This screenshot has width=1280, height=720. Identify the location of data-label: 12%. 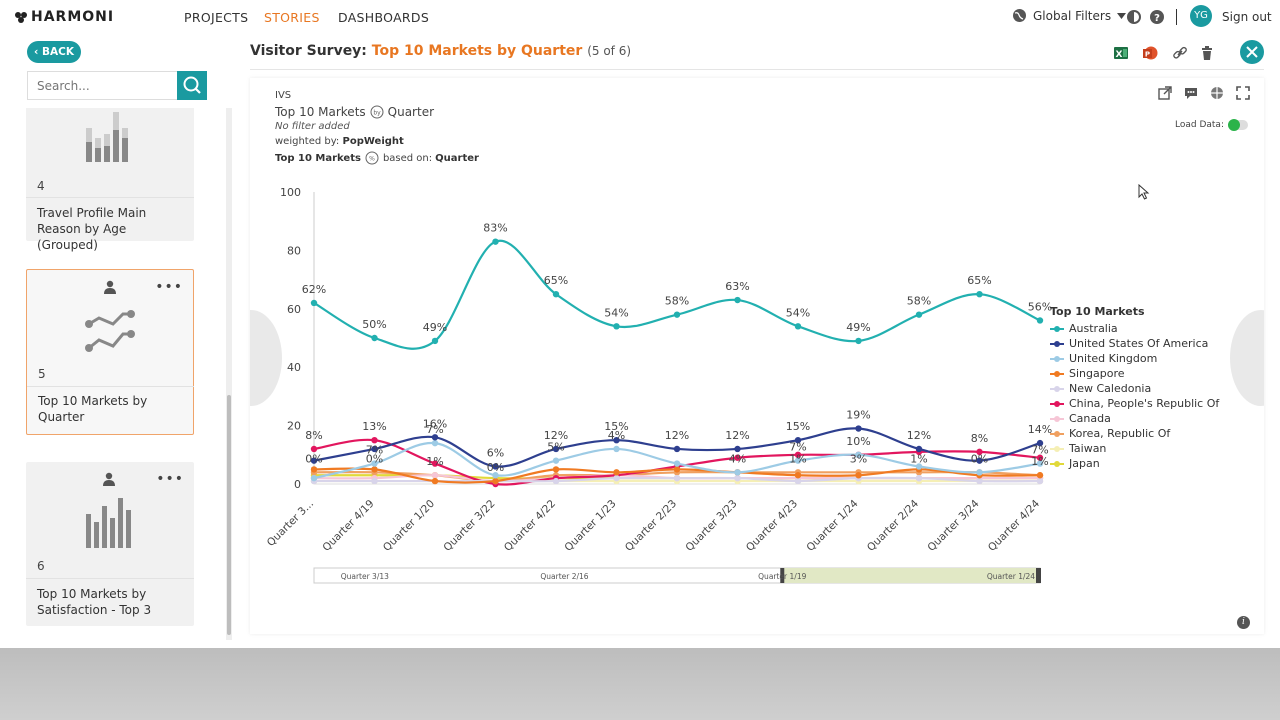
(737, 435).